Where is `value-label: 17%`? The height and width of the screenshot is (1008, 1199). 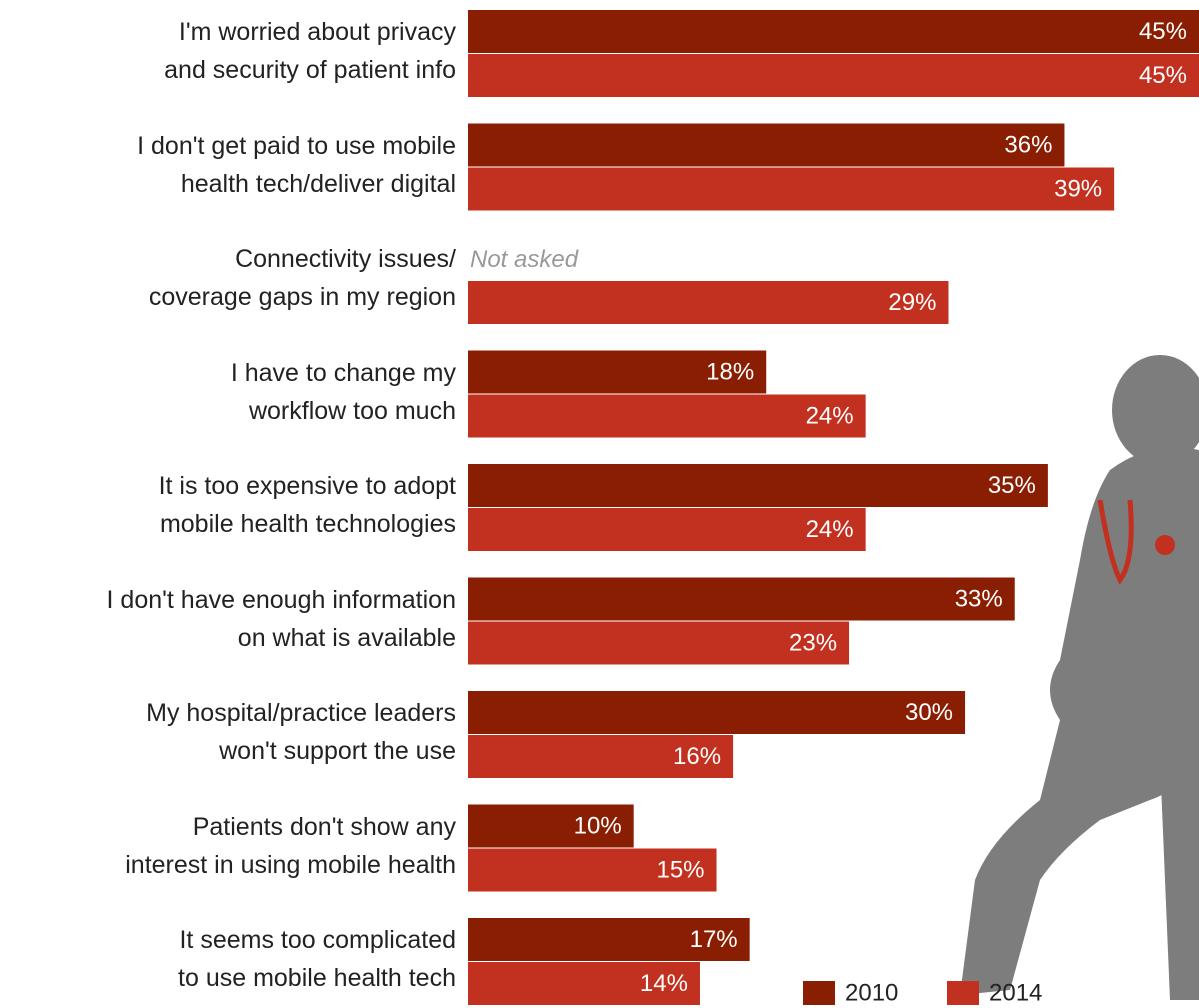 value-label: 17% is located at coordinates (714, 939).